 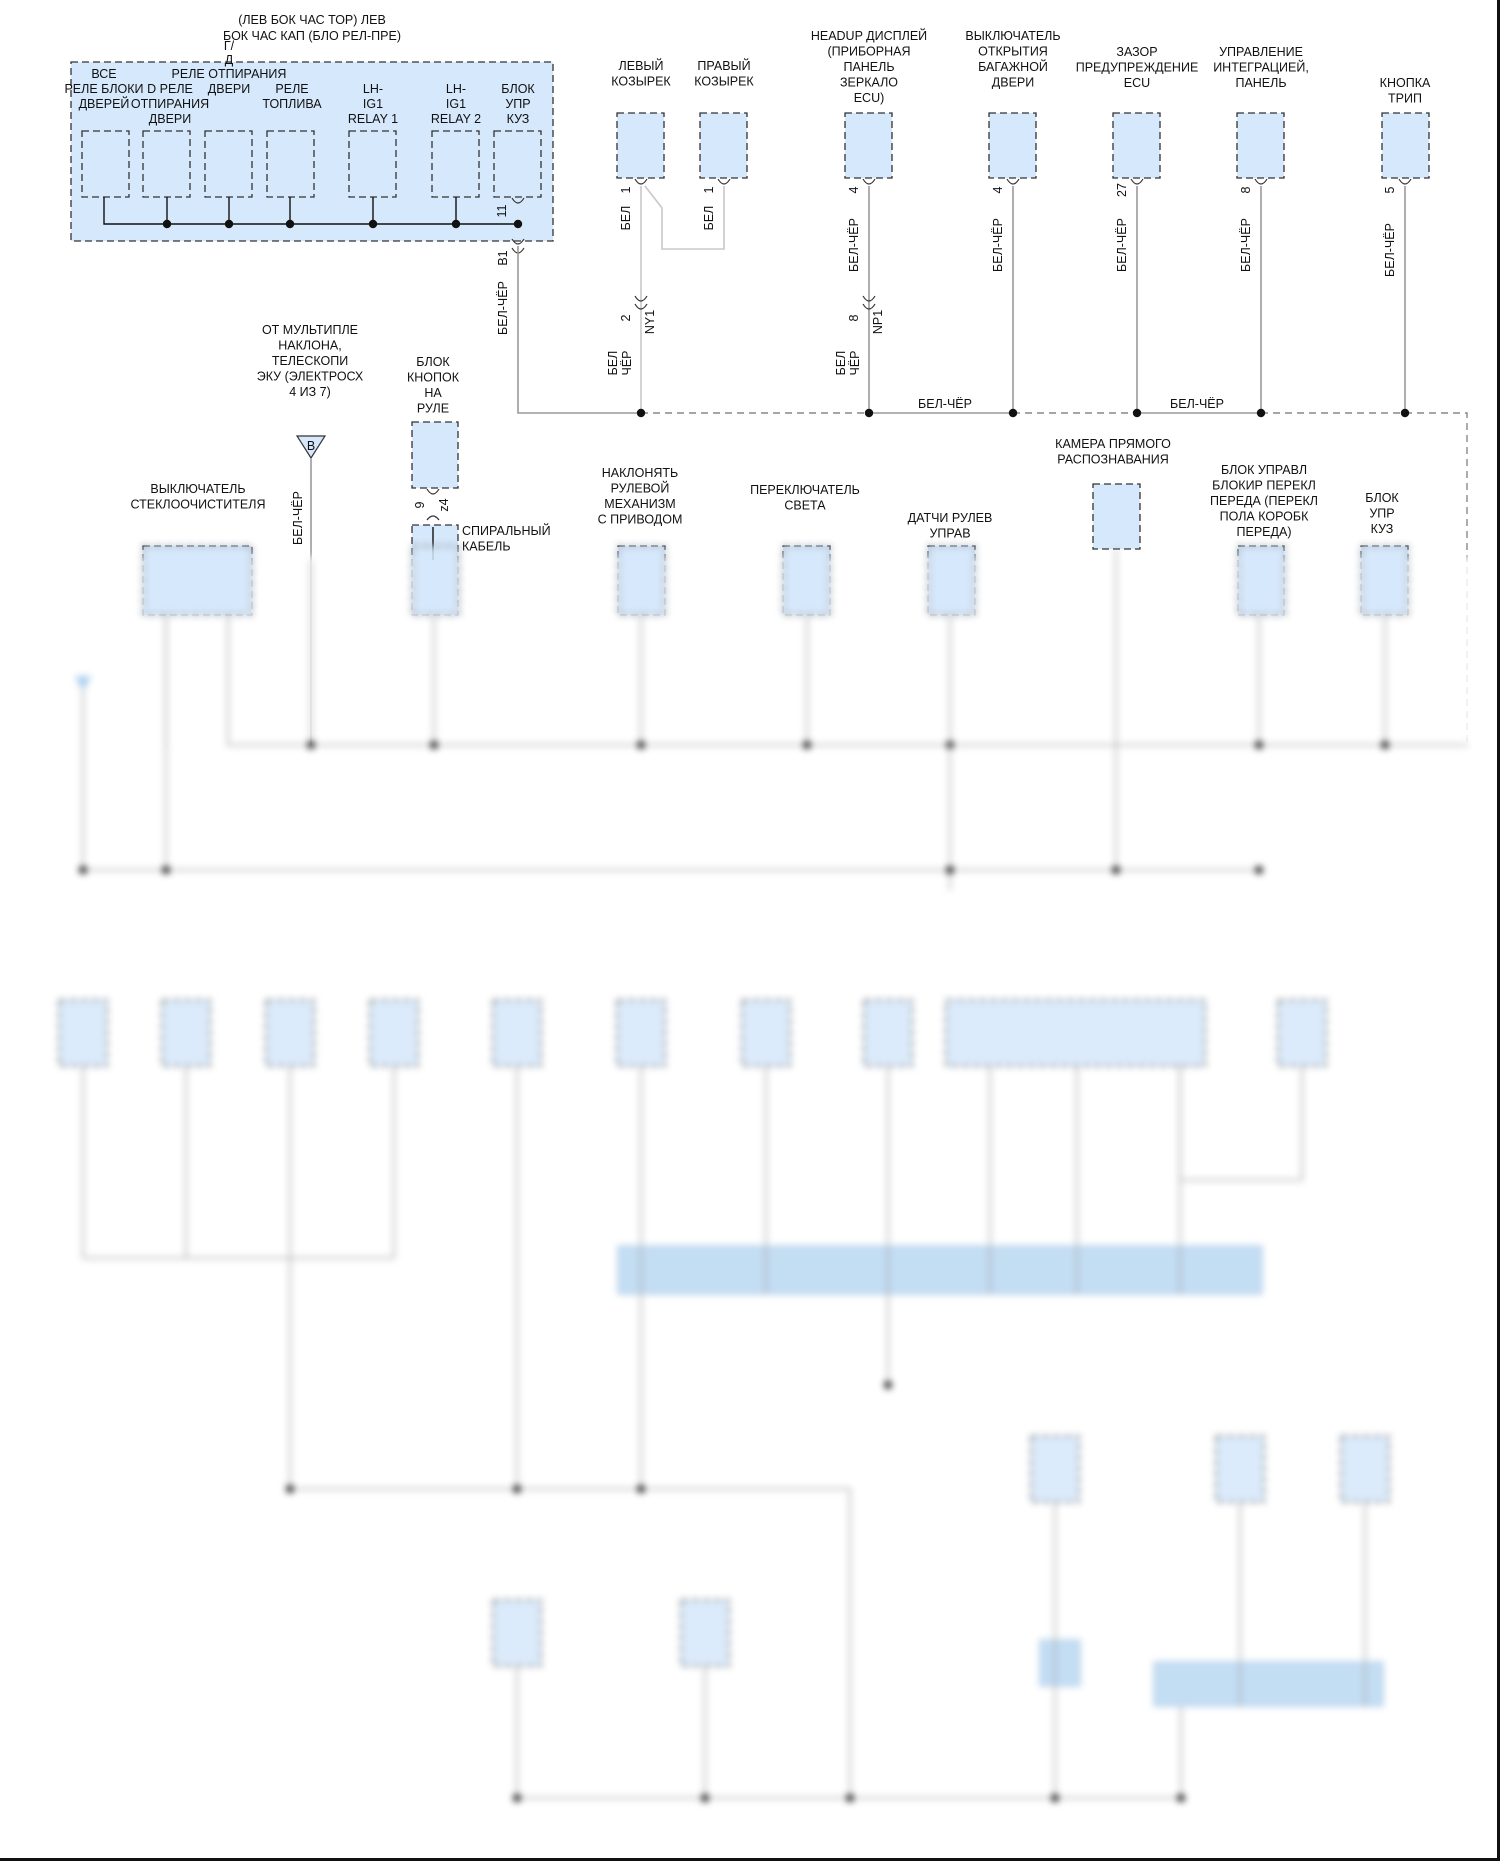 I want to click on label-multiplex-tilt-ecu-line: ЭКУ (ЭЛЕКТРОСХ, so click(x=310, y=377).